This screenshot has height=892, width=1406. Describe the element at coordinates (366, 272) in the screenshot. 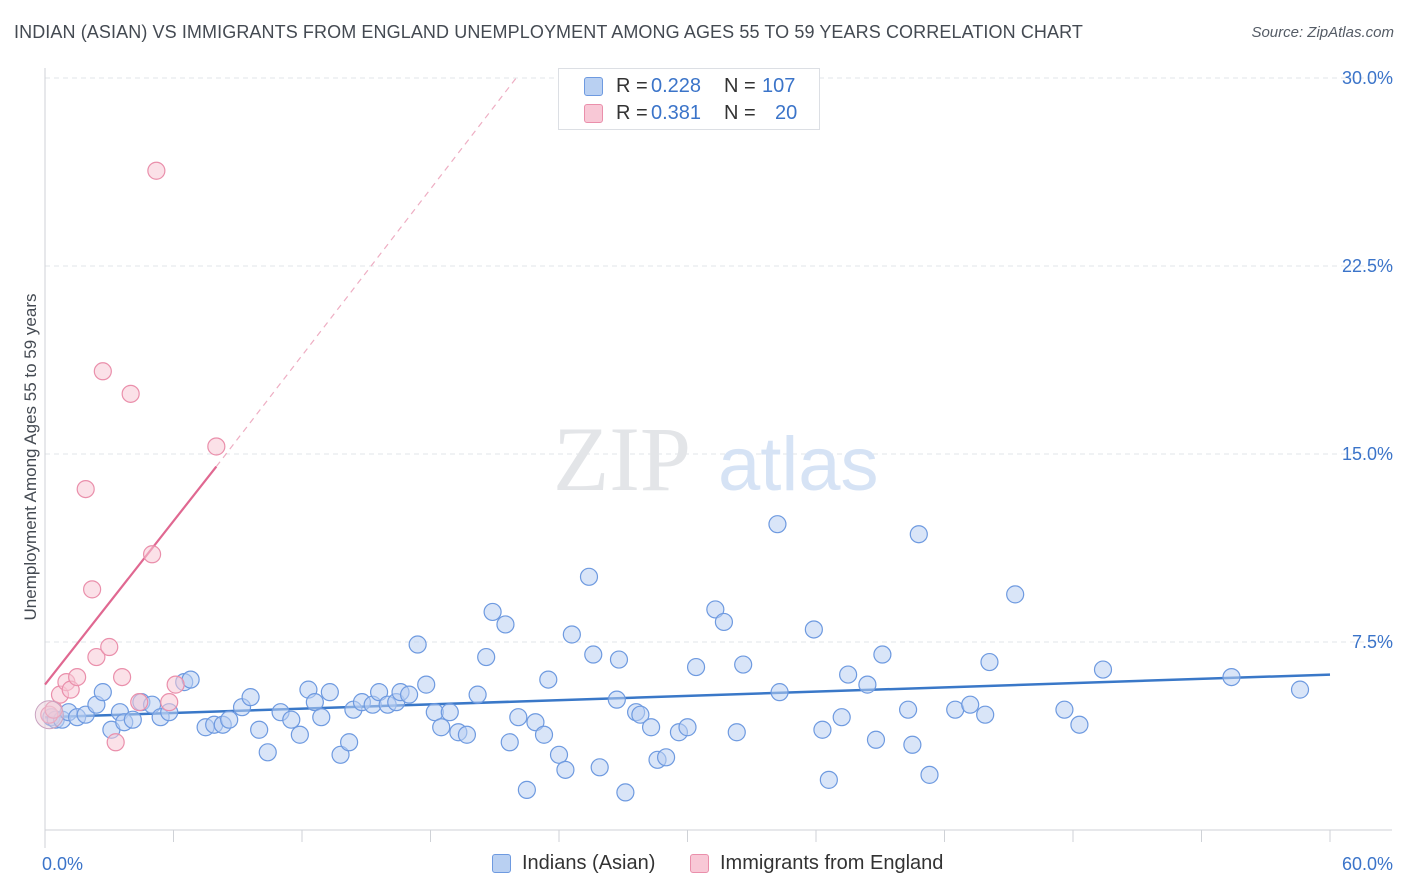

I see `trend-line-extension` at that location.